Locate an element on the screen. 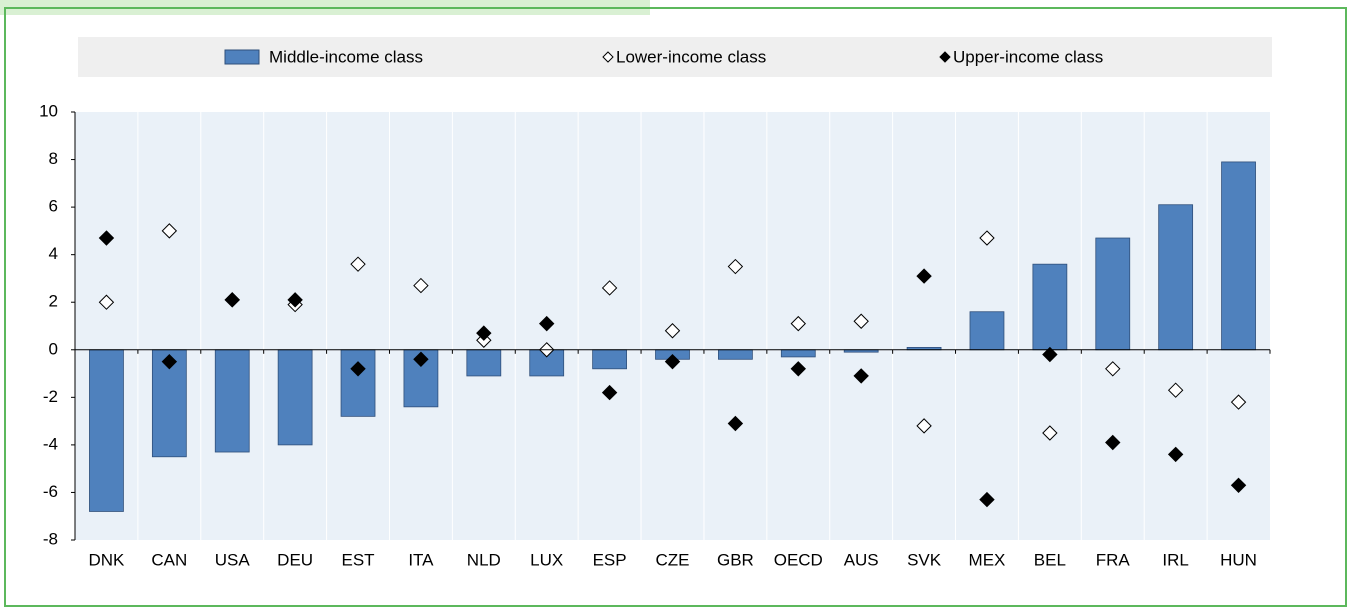  x-tick-label: AUS is located at coordinates (861, 559).